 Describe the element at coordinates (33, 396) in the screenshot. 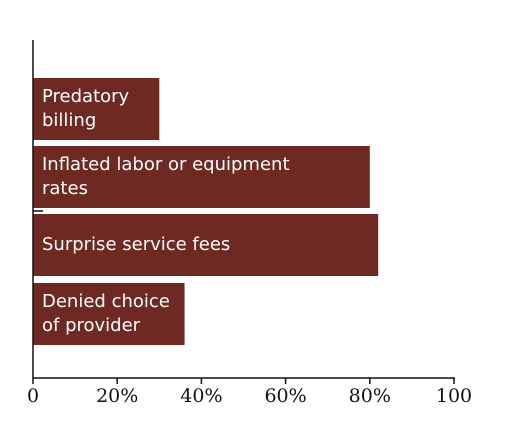

I see `x-tick-label: 0` at that location.